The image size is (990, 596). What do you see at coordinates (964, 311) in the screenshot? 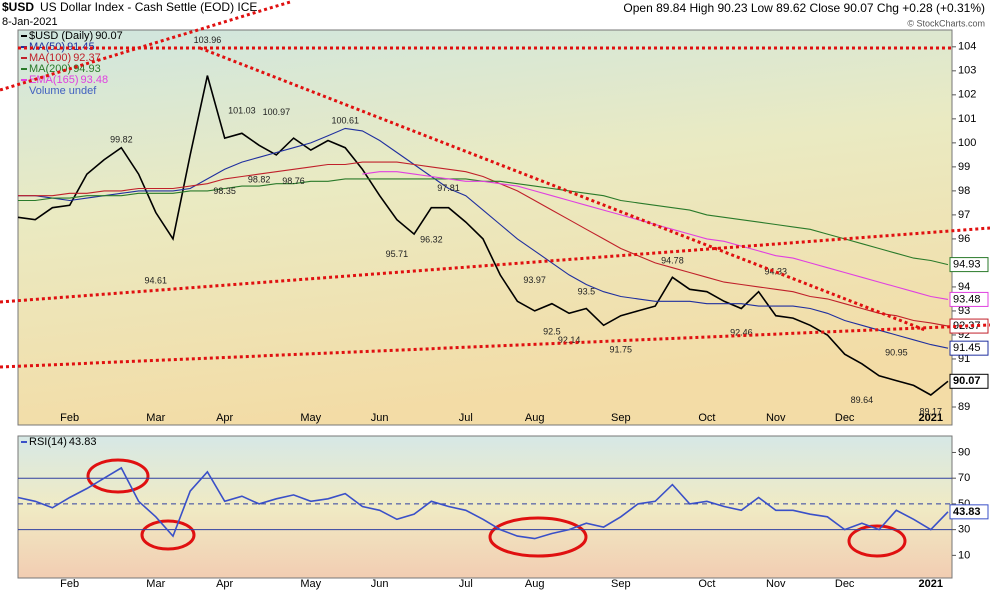
I see `y-tick-label: 93` at bounding box center [964, 311].